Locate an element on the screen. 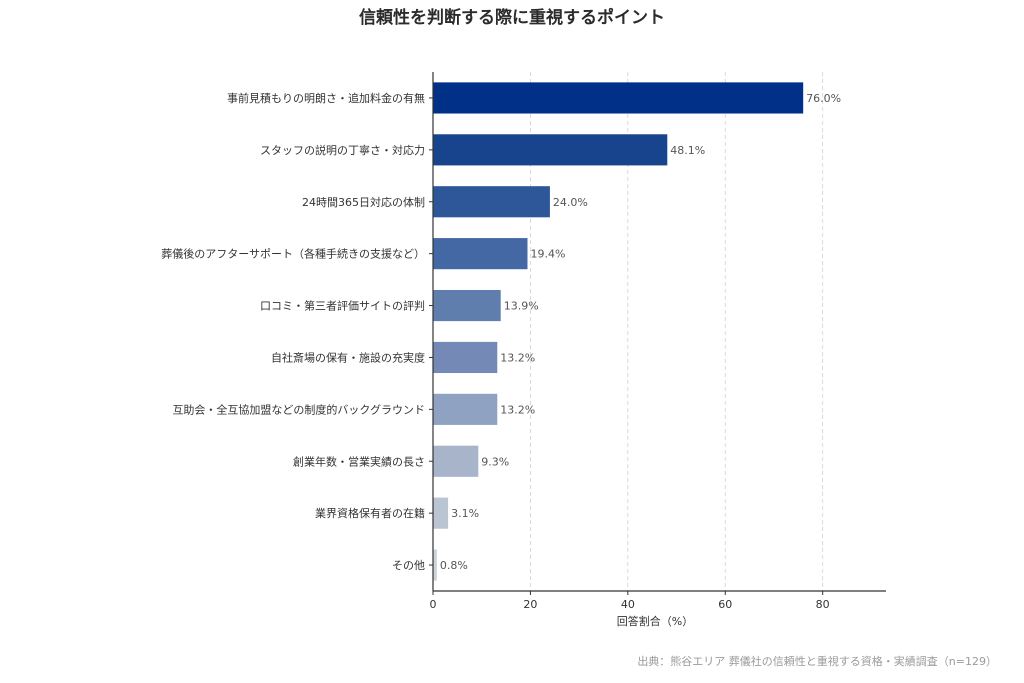 The height and width of the screenshot is (683, 1024). category-label: スタッフの説明の丁寧さ・対応力 is located at coordinates (342, 150).